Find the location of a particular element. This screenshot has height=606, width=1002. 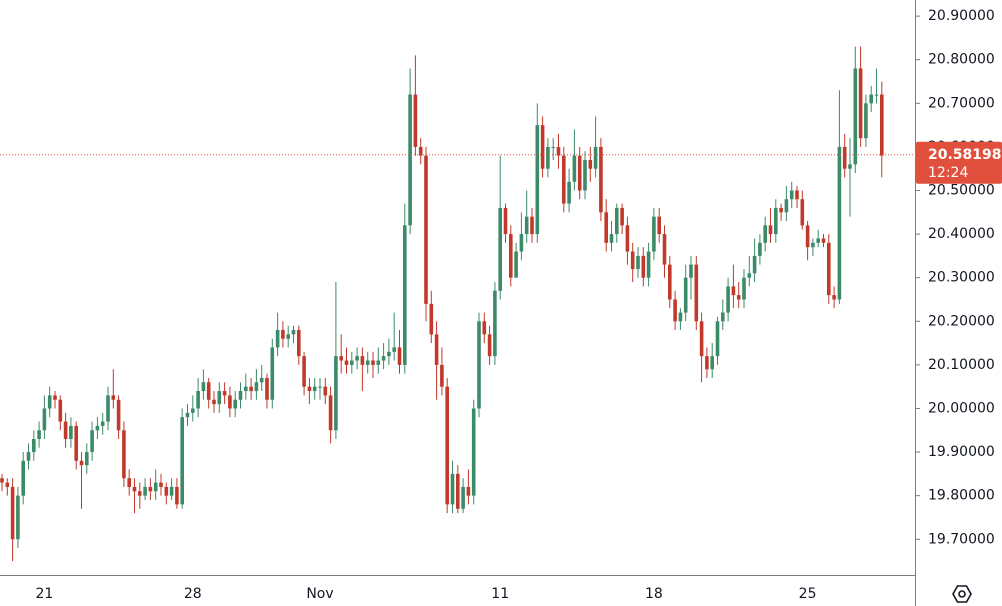

settings-button is located at coordinates (962, 594).